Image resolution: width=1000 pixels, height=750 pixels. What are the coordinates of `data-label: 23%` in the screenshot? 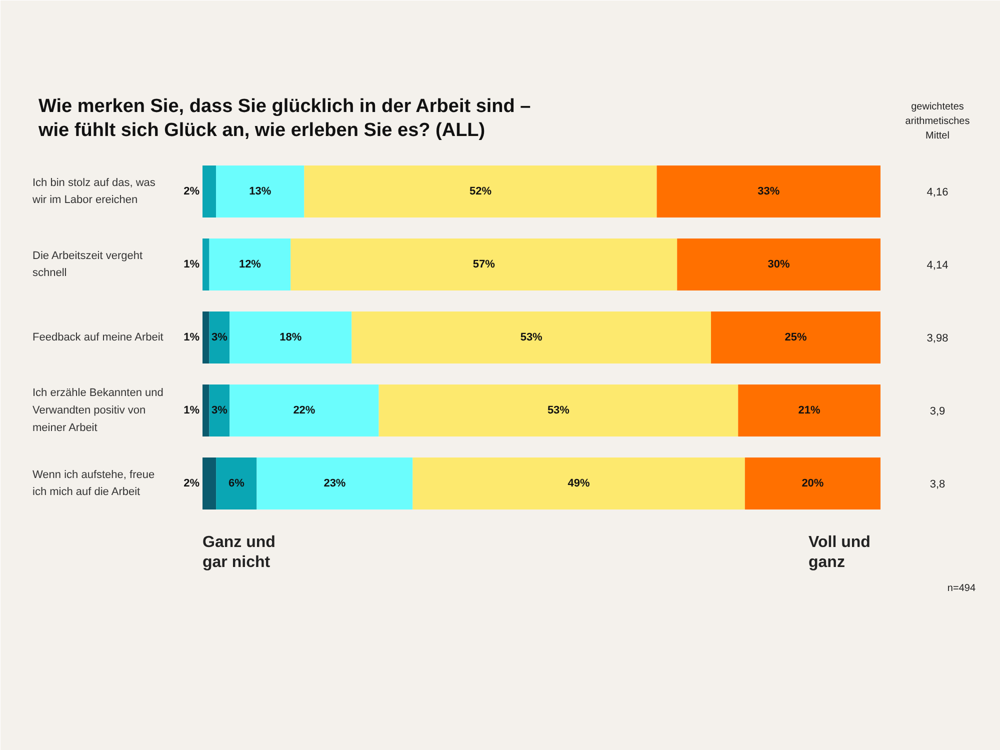 It's located at (335, 484).